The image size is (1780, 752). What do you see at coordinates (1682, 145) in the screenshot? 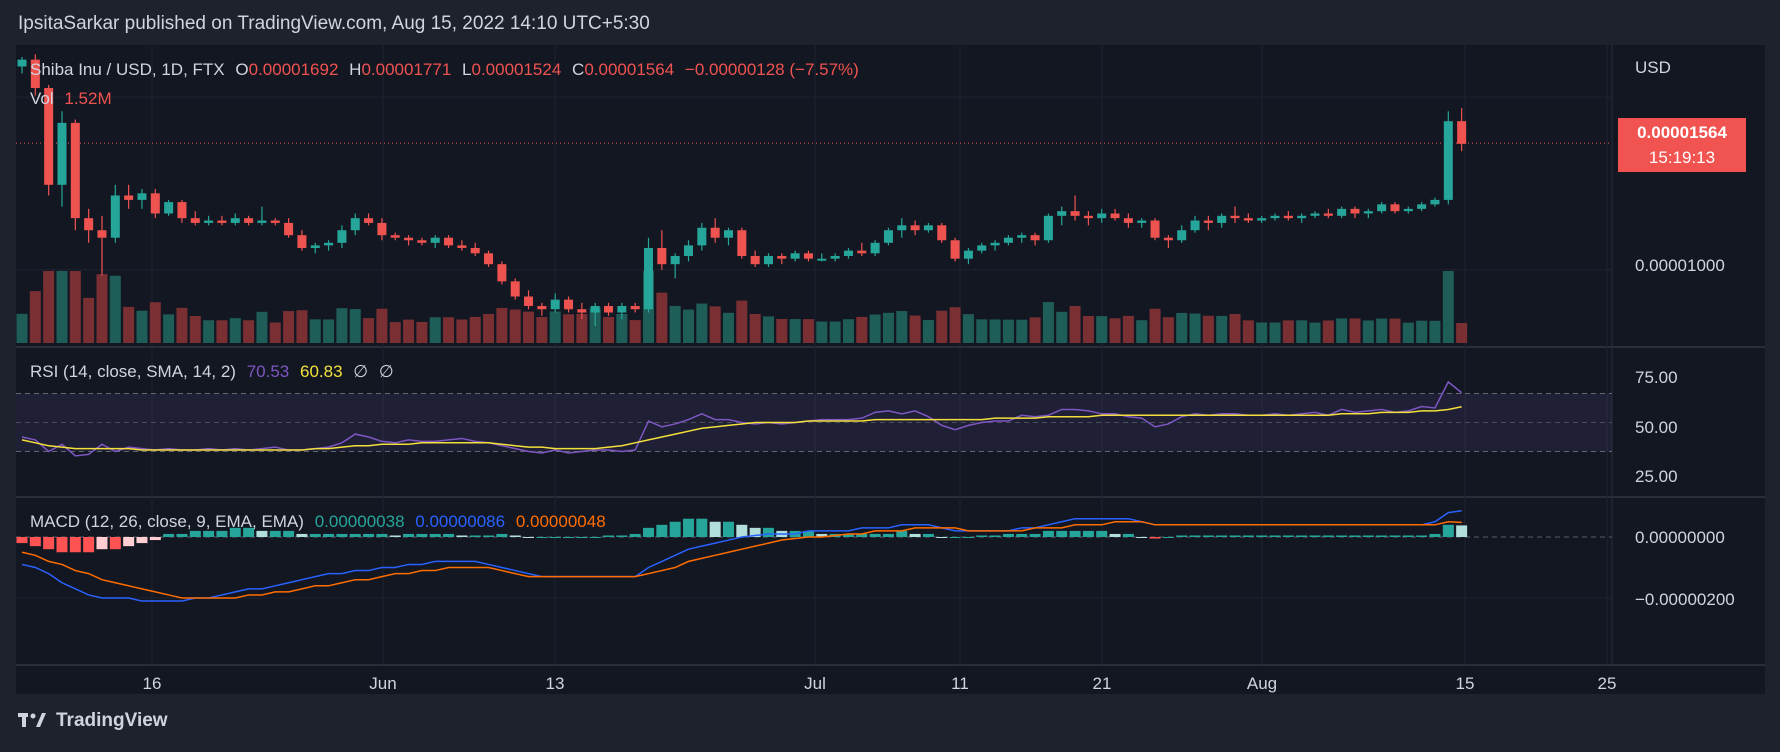
I see `last-price-badge: 0.00001564 15:19:13` at bounding box center [1682, 145].